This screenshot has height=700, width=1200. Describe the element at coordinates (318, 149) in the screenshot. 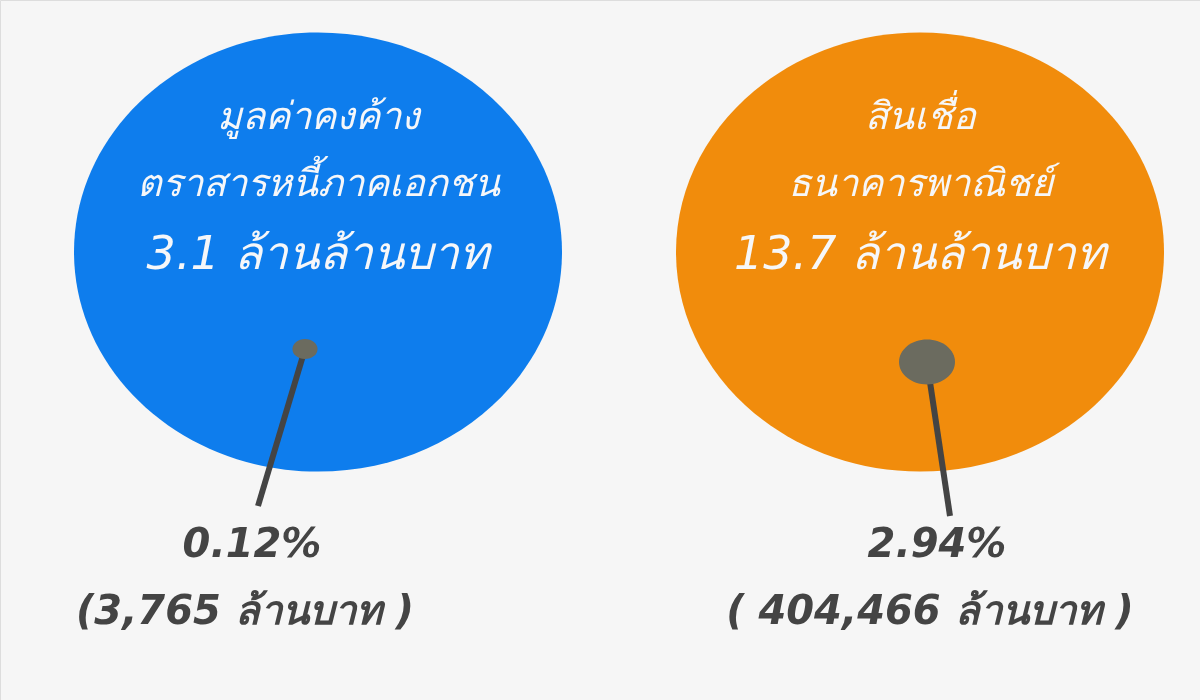

I see `category-label: มูลค่าคงค้าง ตราสารหนี้ภาคเอกชน` at that location.